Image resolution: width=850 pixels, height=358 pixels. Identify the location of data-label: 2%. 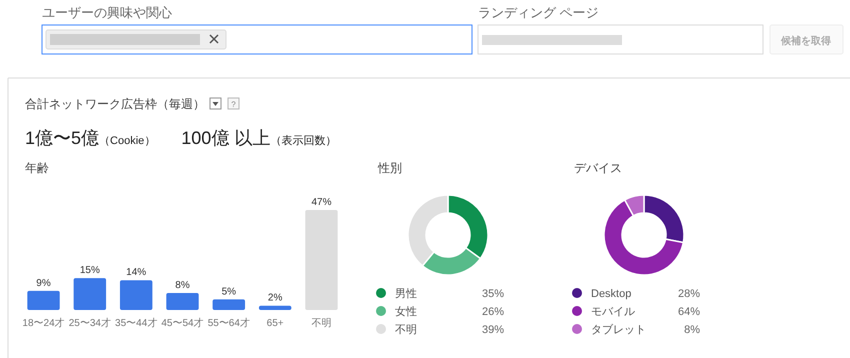
(275, 298).